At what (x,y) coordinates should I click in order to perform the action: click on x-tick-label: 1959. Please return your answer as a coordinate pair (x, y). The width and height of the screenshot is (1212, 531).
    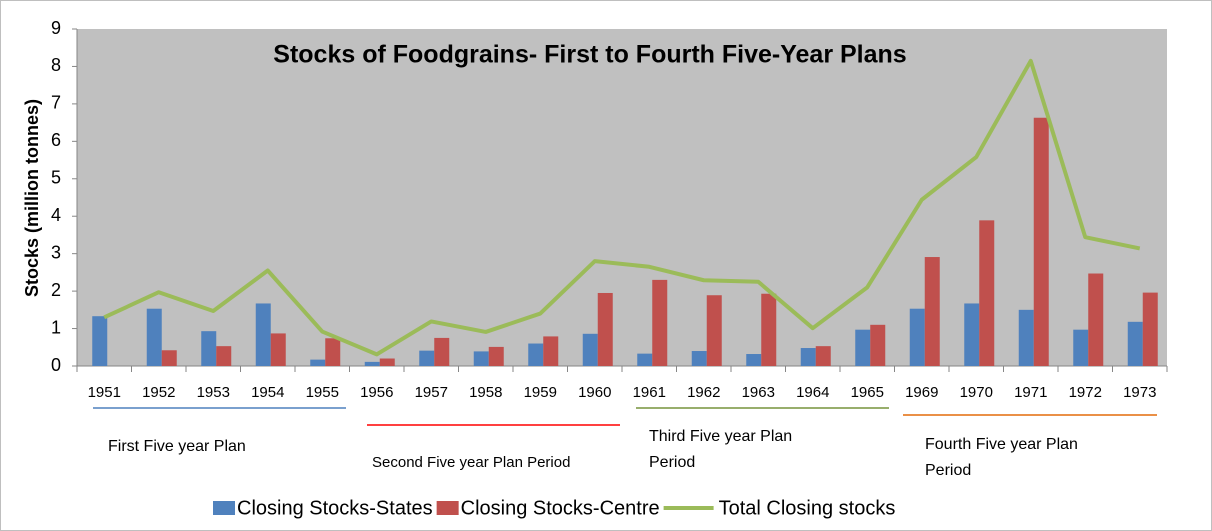
    Looking at the image, I should click on (540, 392).